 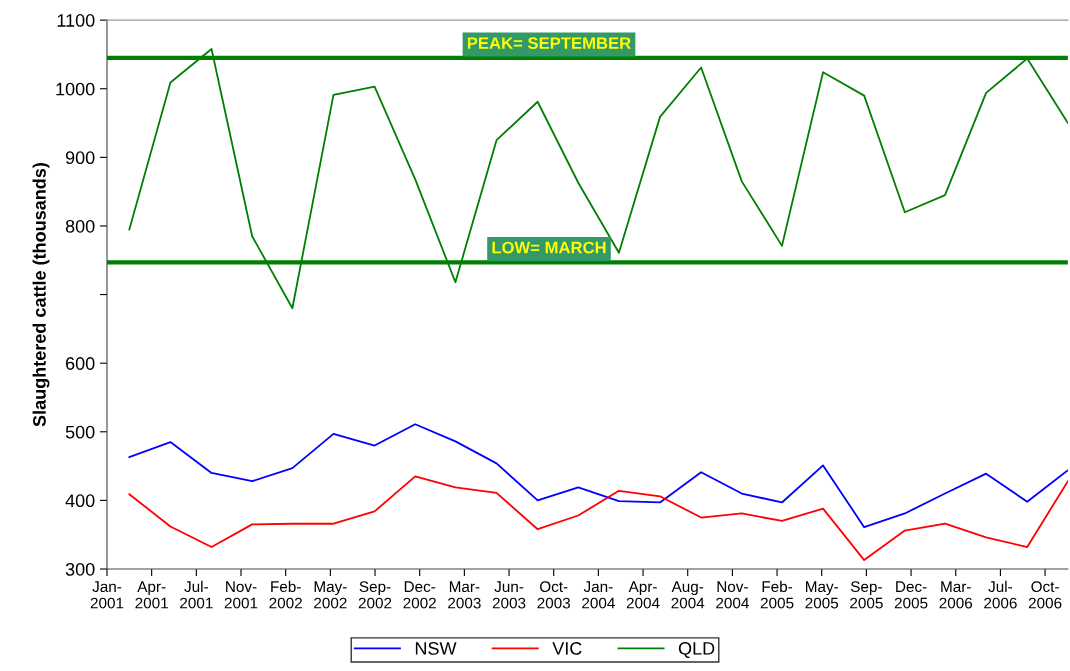 I want to click on x-tick-label: Feb- 2005, so click(x=777, y=594).